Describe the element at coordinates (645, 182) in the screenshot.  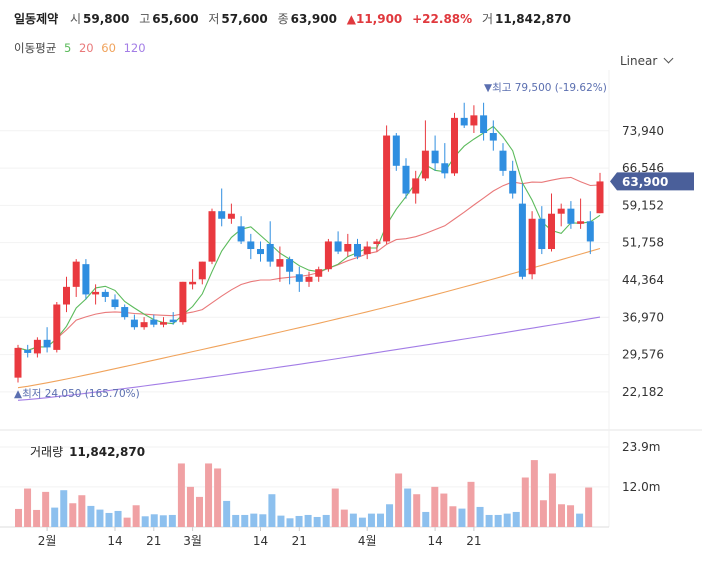
I see `current-price-label: 63,900` at that location.